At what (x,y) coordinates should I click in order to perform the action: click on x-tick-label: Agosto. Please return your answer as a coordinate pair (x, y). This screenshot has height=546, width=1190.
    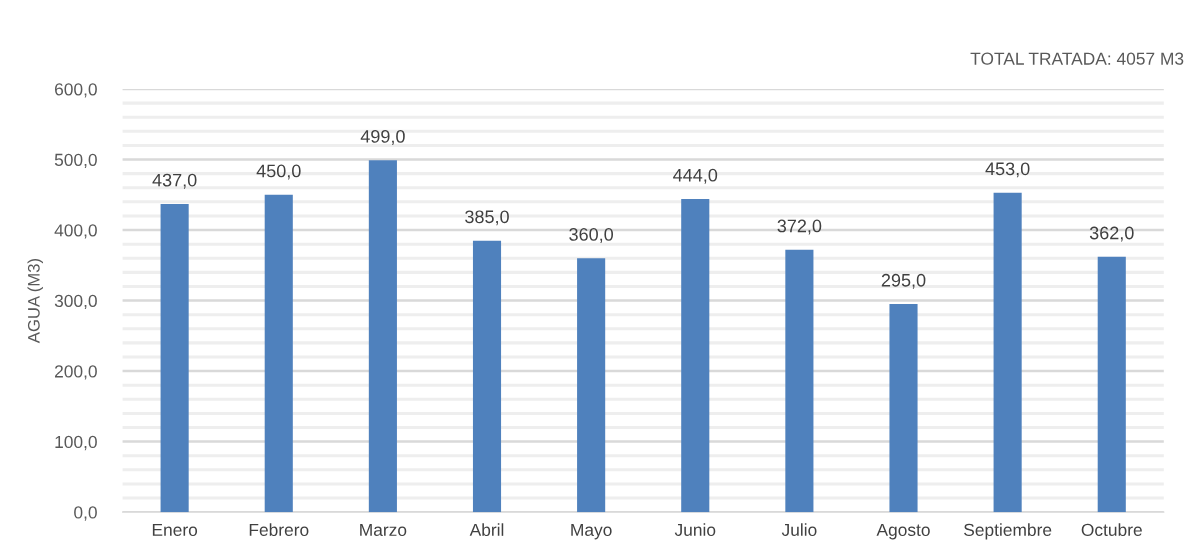
    Looking at the image, I should click on (903, 531).